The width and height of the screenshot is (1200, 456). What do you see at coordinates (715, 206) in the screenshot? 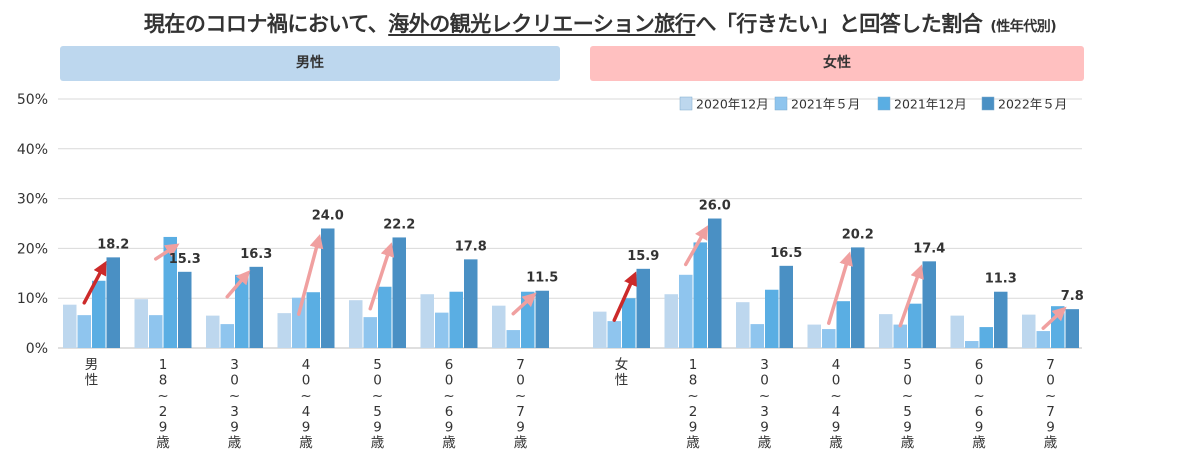
I see `data-label: 26.0` at bounding box center [715, 206].